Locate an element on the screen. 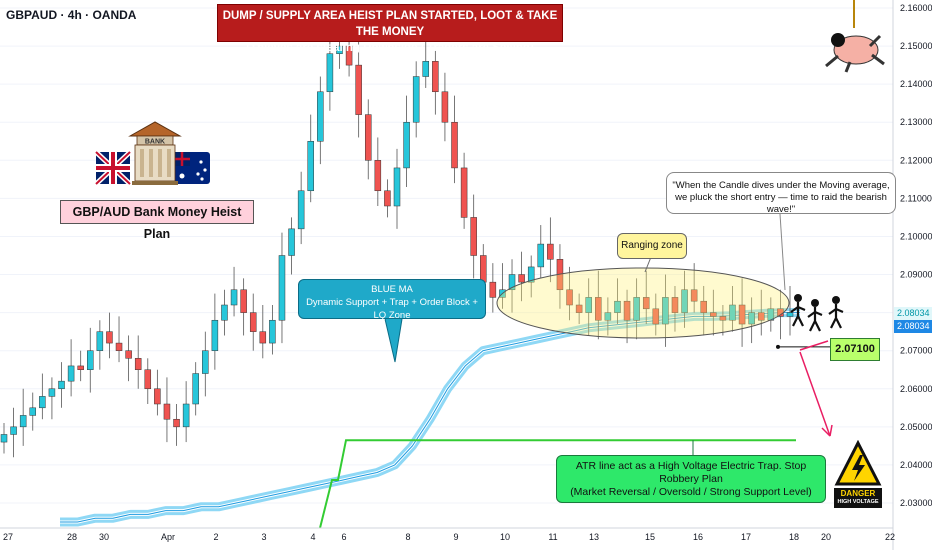 Image resolution: width=932 pixels, height=550 pixels. blue-callout-pointer is located at coordinates (393, 340).